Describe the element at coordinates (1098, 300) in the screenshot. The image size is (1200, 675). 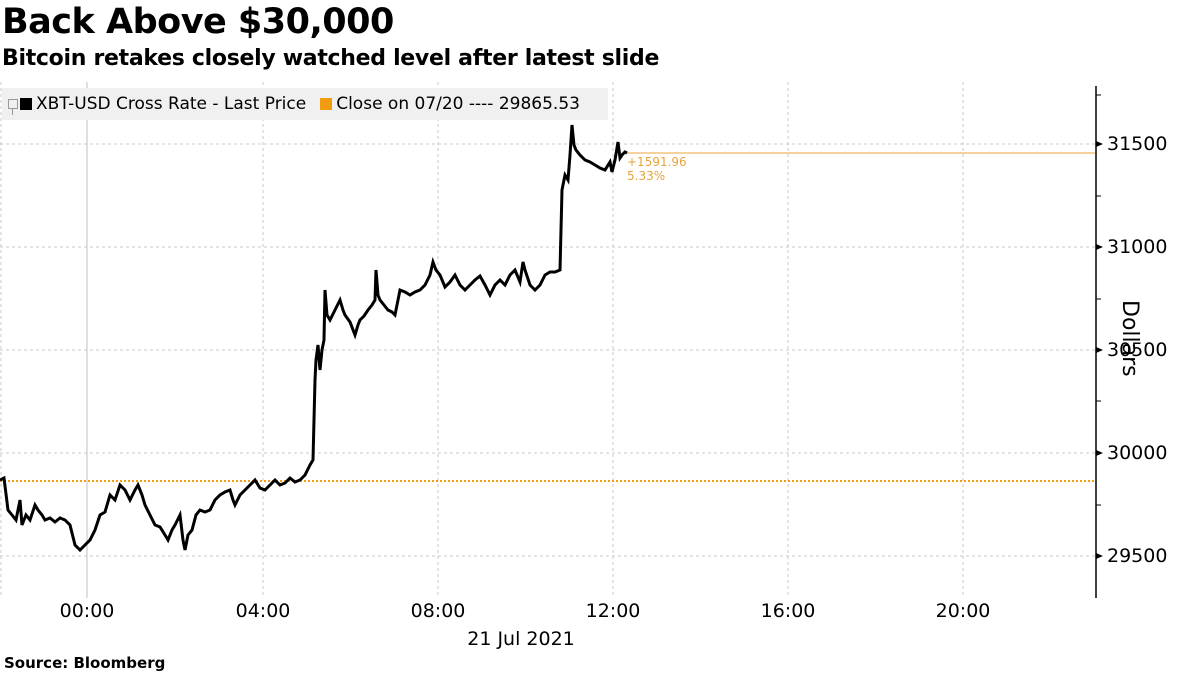
I see `y-axis-ticks` at that location.